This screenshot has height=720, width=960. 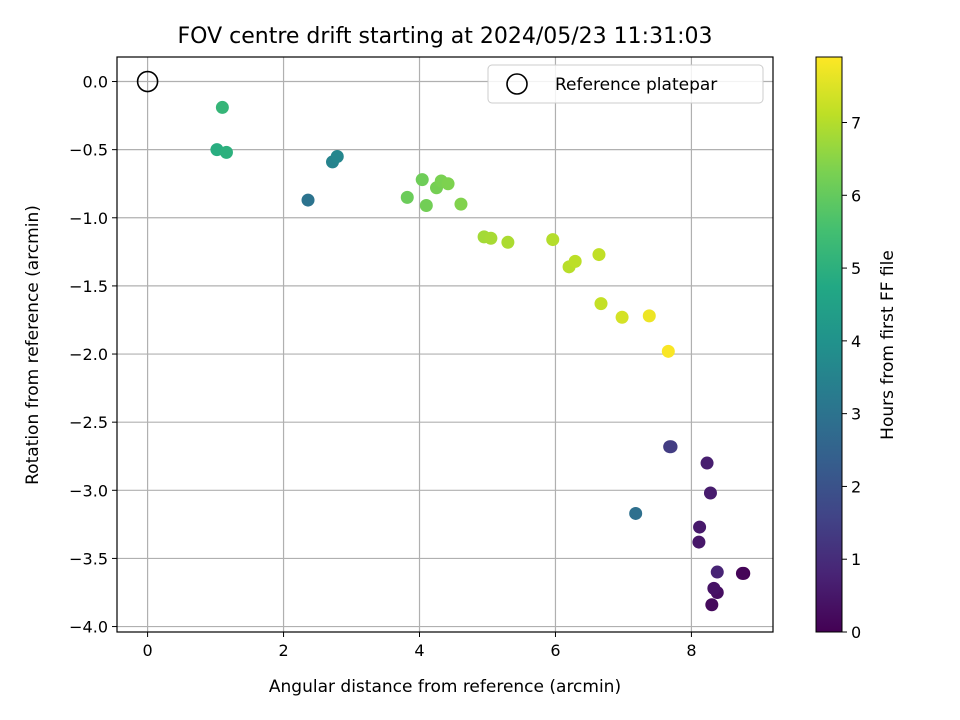 What do you see at coordinates (33, 345) in the screenshot?
I see `y-axis-label: Rotation from reference (arcmin)` at bounding box center [33, 345].